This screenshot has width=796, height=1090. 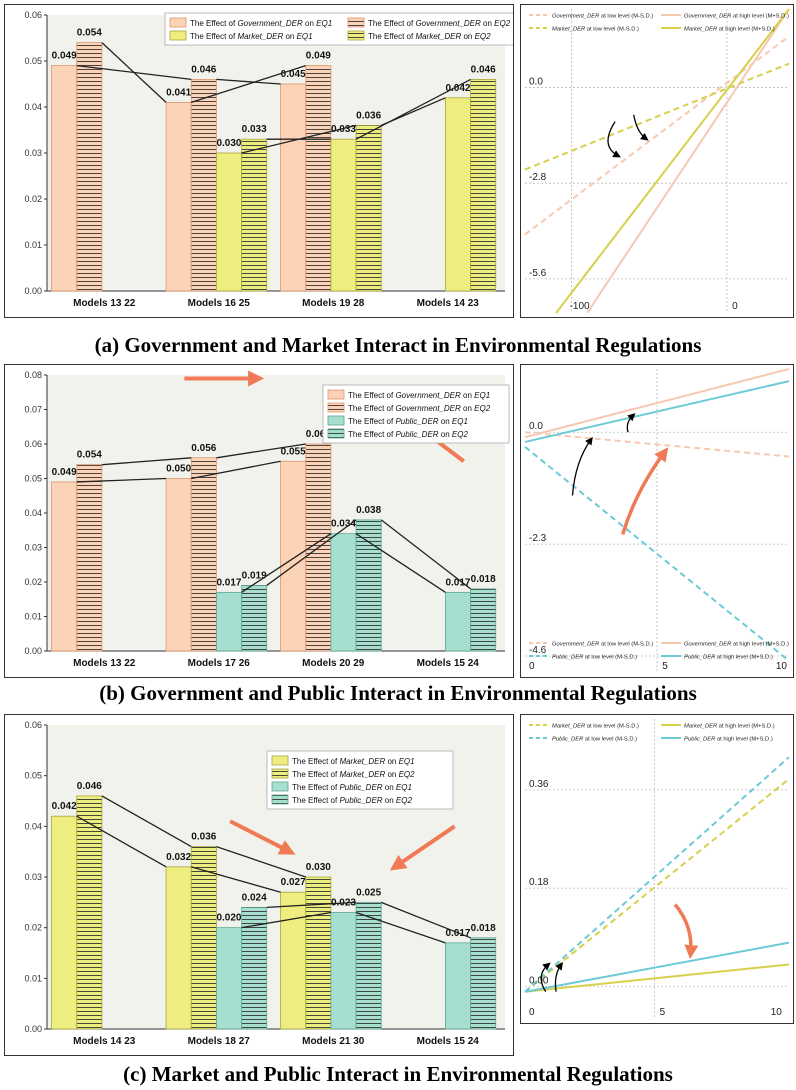 What do you see at coordinates (33, 61) in the screenshot?
I see `y-tick-label: 0.05` at bounding box center [33, 61].